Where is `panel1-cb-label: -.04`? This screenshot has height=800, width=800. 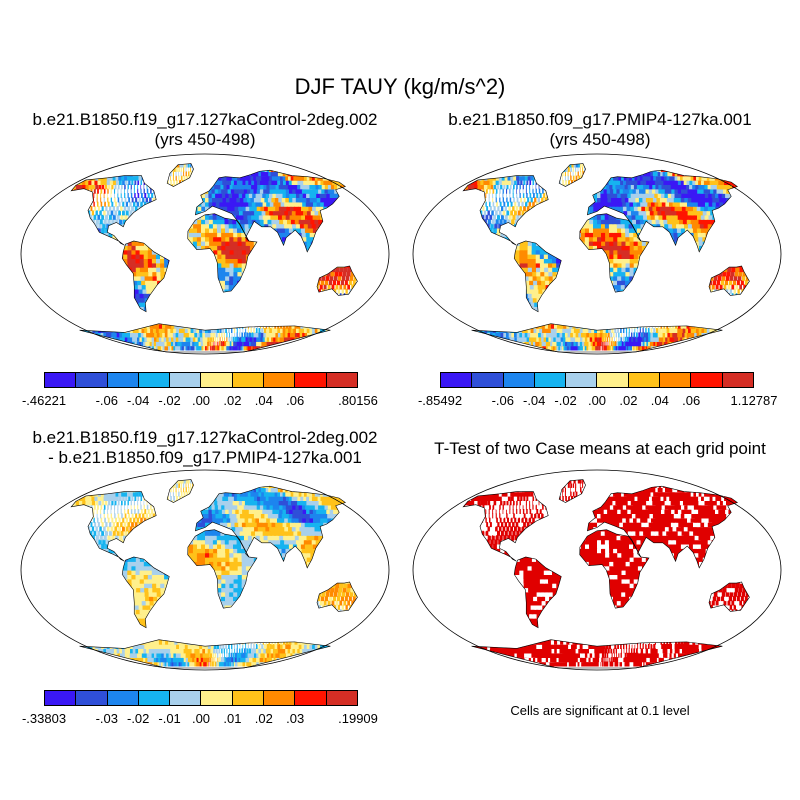 panel1-cb-label: -.04 is located at coordinates (138, 400).